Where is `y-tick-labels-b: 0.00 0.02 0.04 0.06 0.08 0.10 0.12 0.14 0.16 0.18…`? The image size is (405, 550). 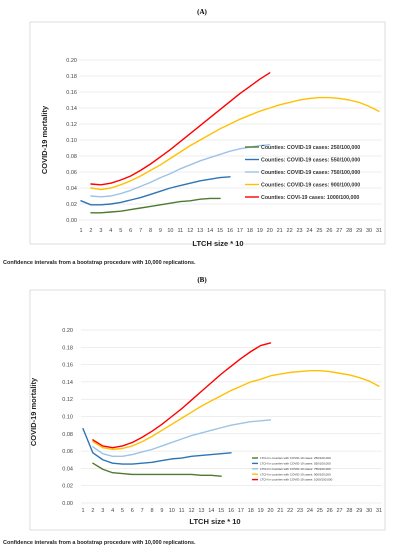 y-tick-labels-b: 0.00 0.02 0.04 0.06 0.08 0.10 0.12 0.14 0.16 0.18… is located at coordinates (67, 417).